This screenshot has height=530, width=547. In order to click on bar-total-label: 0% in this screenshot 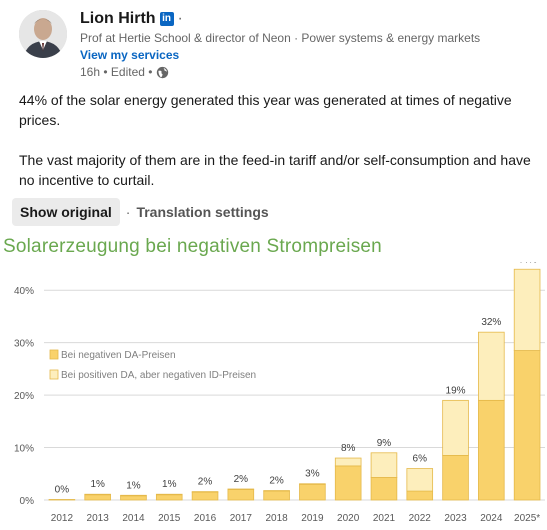, I will do `click(62, 489)`.